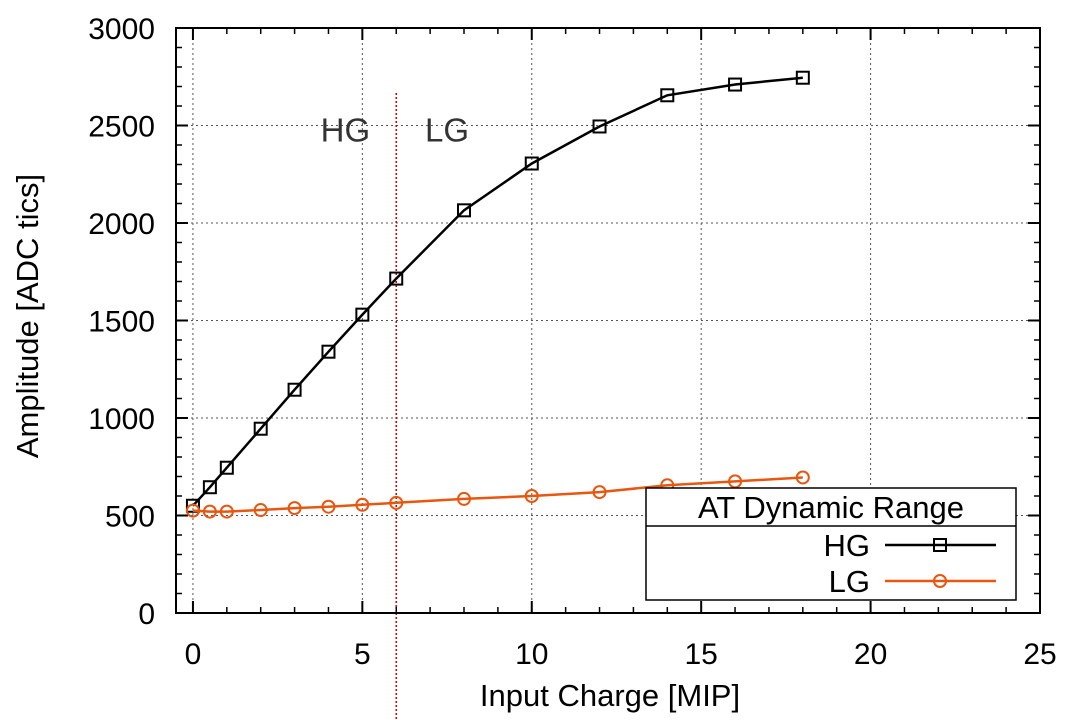  I want to click on x-tick-label: 15, so click(700, 654).